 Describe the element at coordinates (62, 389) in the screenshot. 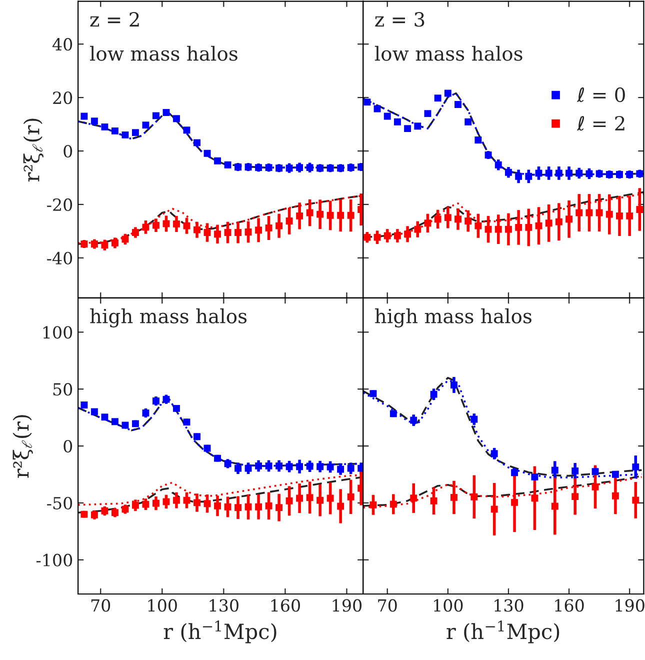

I see `y-tick-label: 50` at that location.